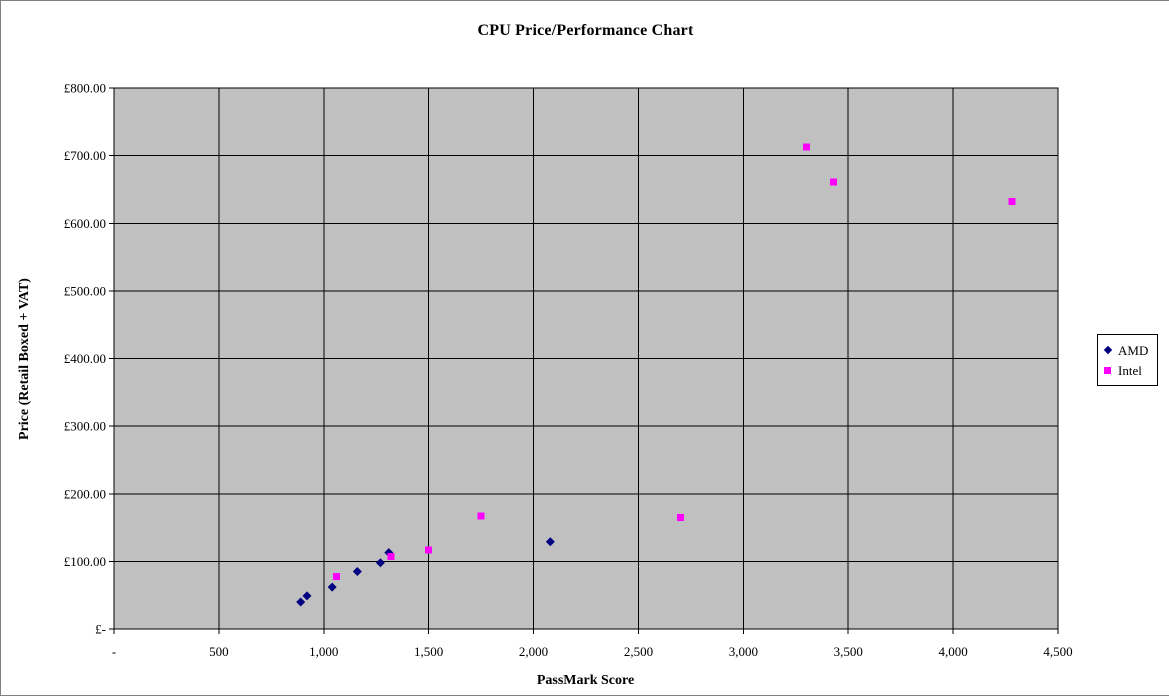 The image size is (1169, 696). I want to click on x-tick-label: 3,000, so click(743, 651).